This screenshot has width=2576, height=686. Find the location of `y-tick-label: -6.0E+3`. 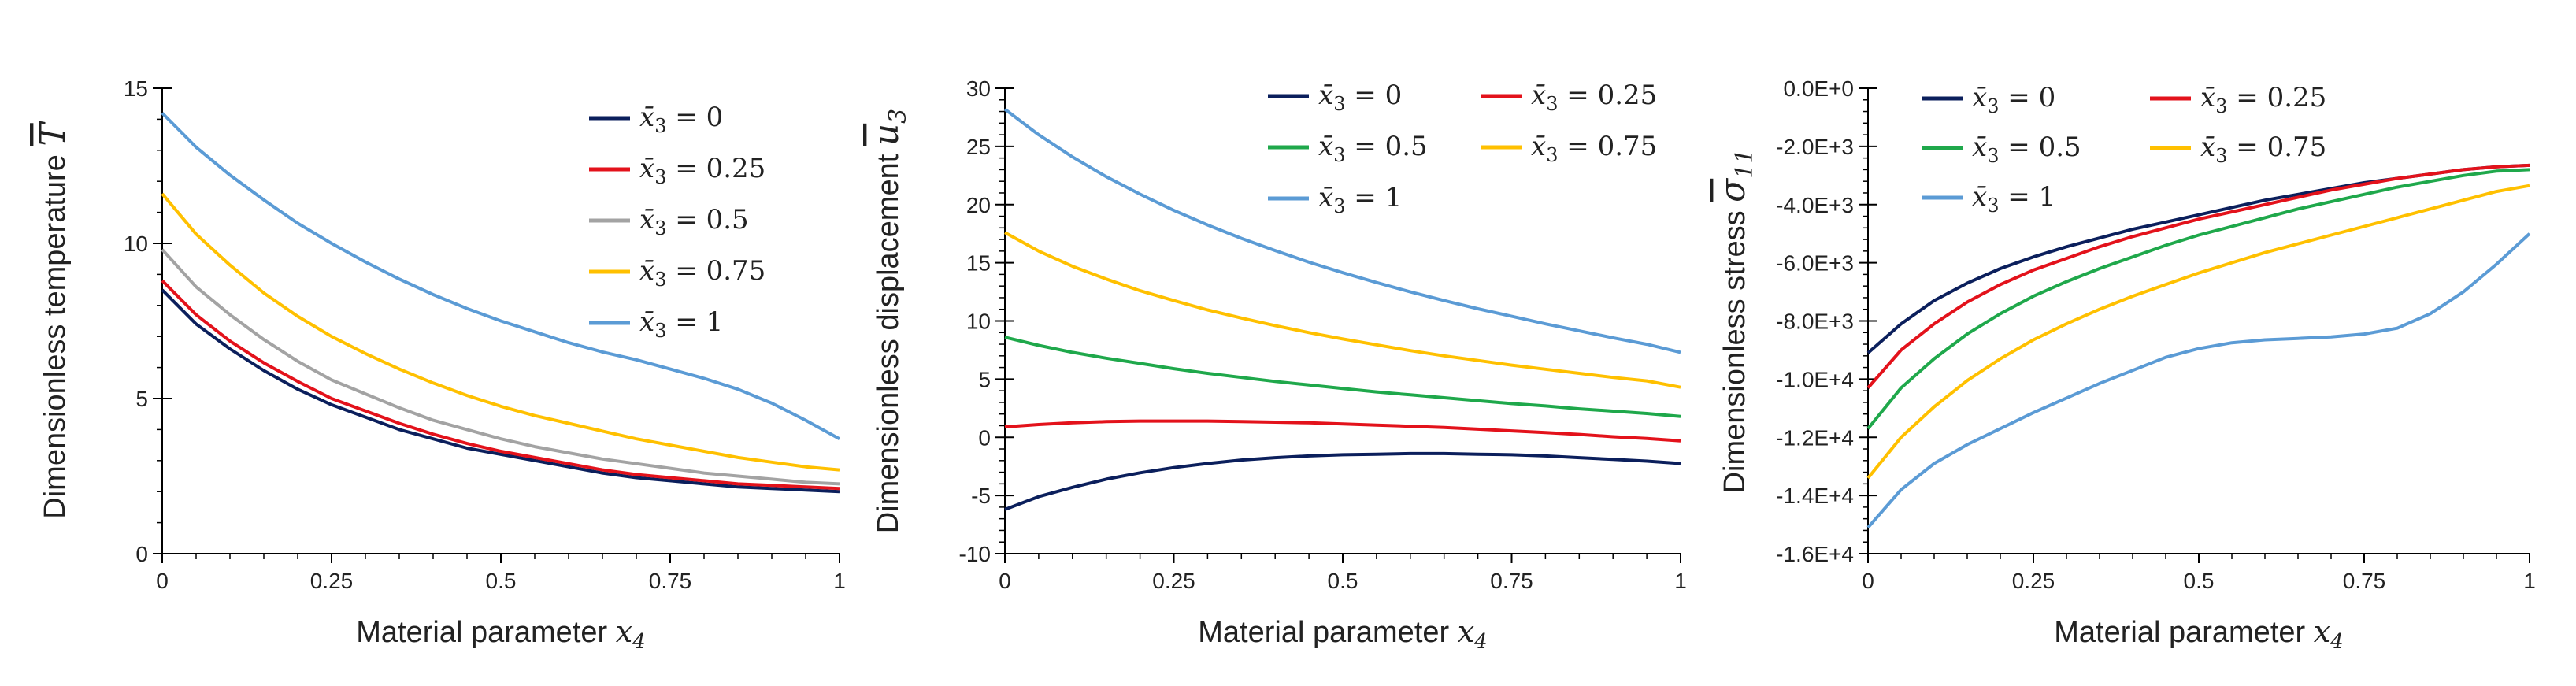

y-tick-label: -6.0E+3 is located at coordinates (1815, 263).